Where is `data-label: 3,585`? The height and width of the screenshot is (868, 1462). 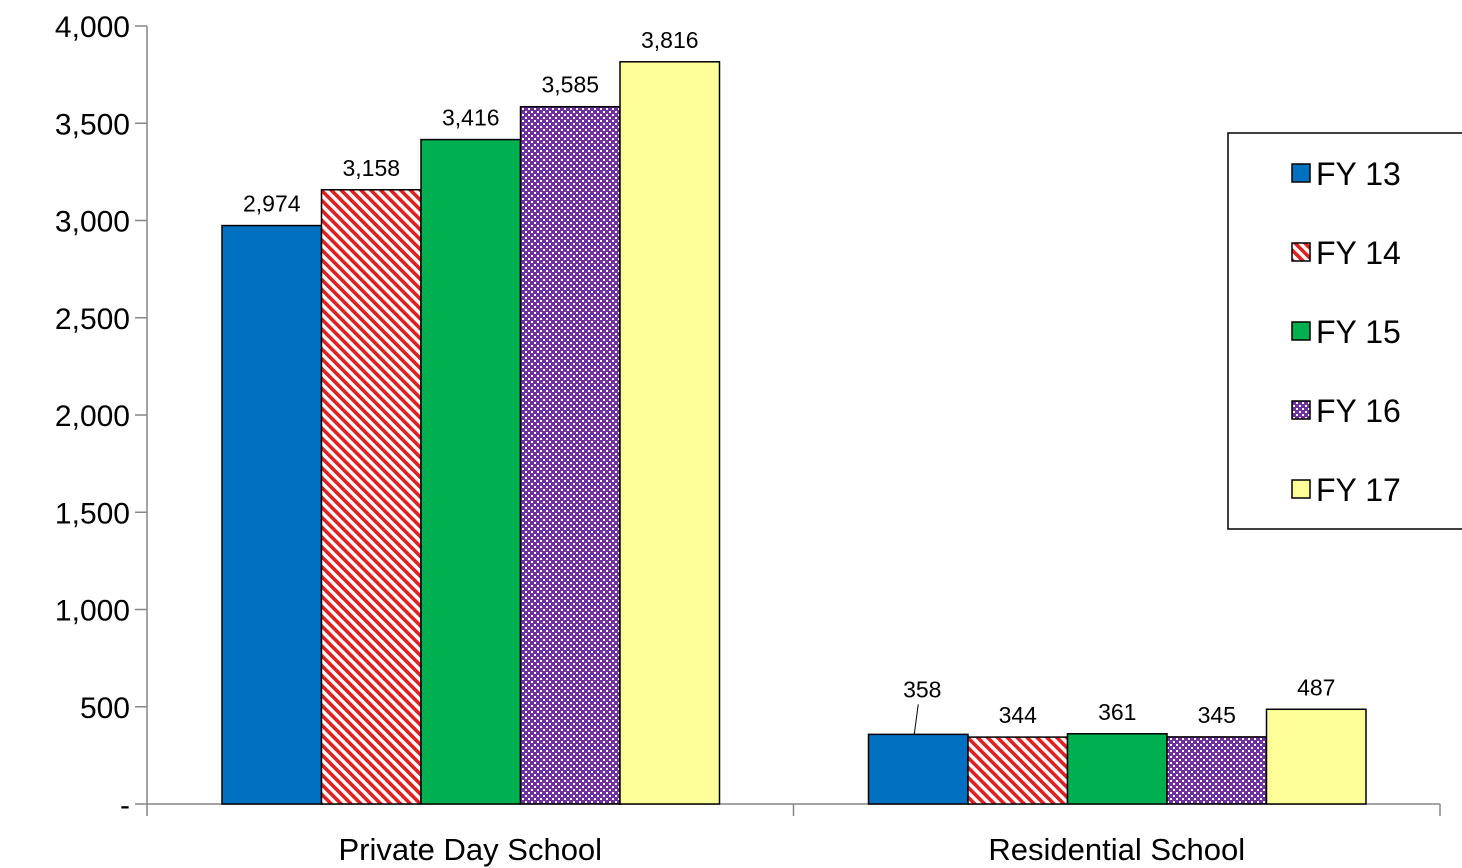 data-label: 3,585 is located at coordinates (570, 85).